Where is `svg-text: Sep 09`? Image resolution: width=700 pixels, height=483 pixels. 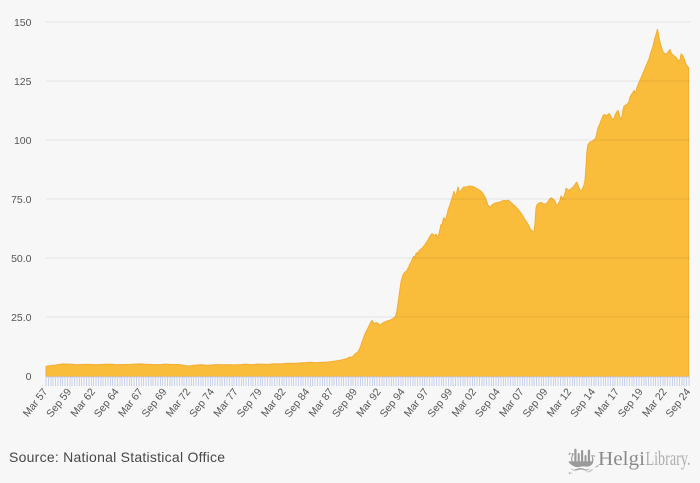 svg-text: Sep 09 is located at coordinates (536, 403).